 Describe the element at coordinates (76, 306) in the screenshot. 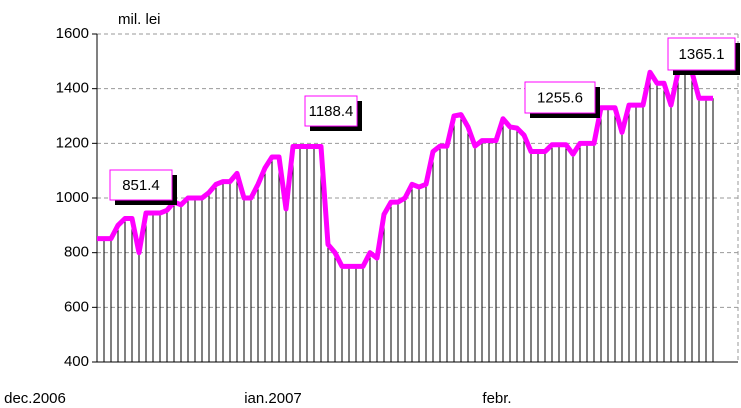

I see `y-tick-label: 600` at that location.